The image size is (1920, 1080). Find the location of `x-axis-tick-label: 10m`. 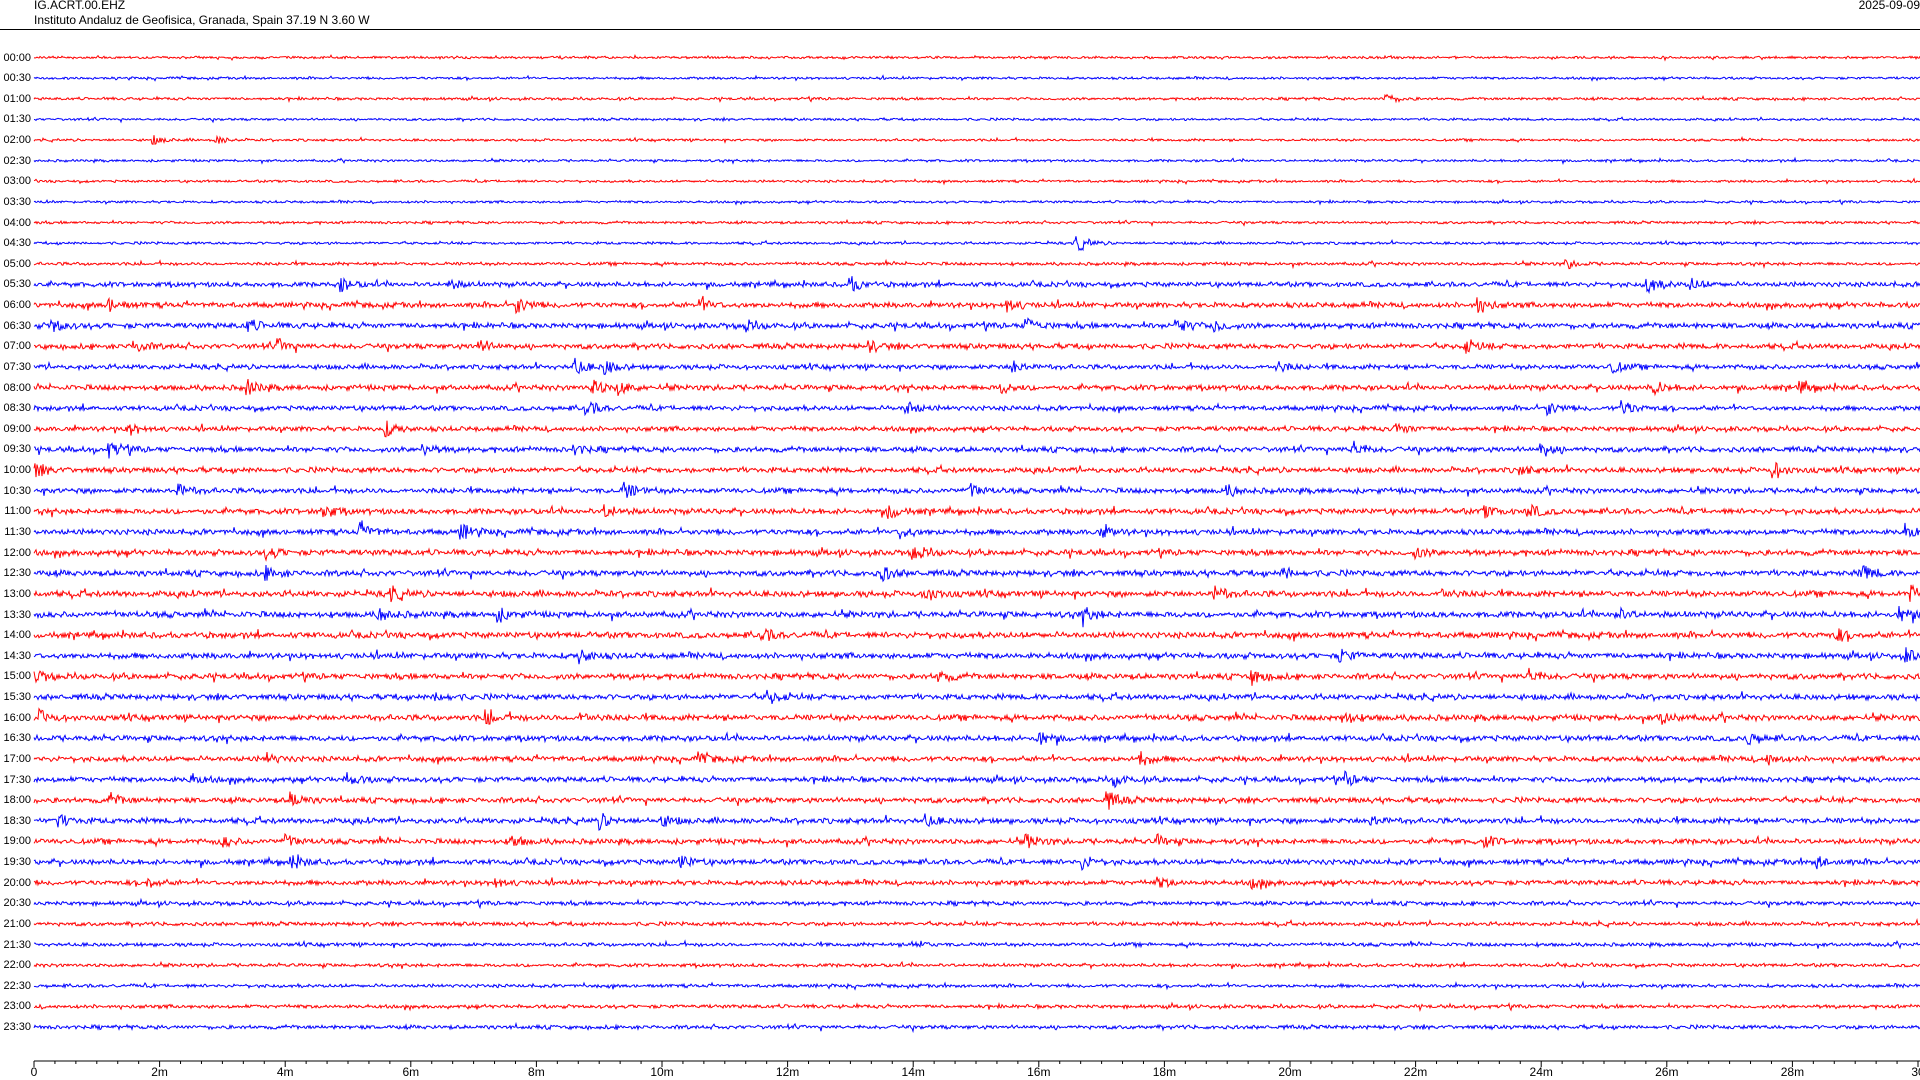

x-axis-tick-label: 10m is located at coordinates (662, 1072).